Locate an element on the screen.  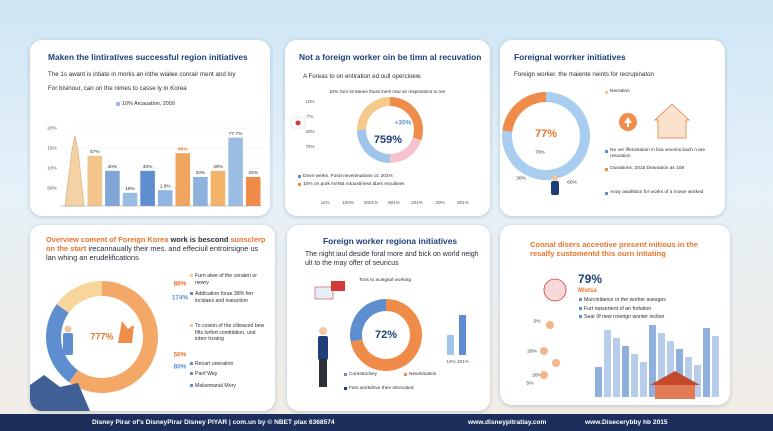
label: 15% is located at coordinates (52, 148).